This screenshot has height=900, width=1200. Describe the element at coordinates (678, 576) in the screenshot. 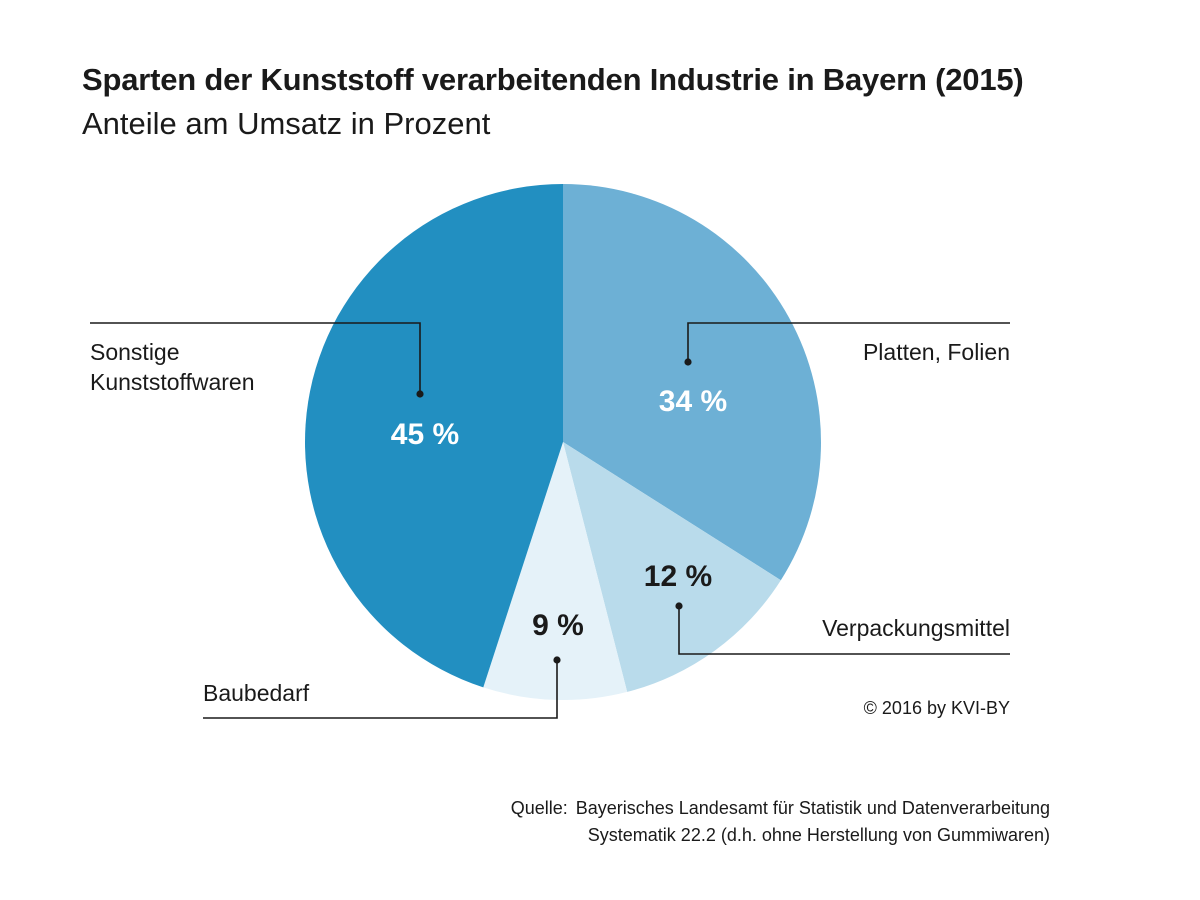

I see `value-label-verpackungsmittel: 12 %` at that location.